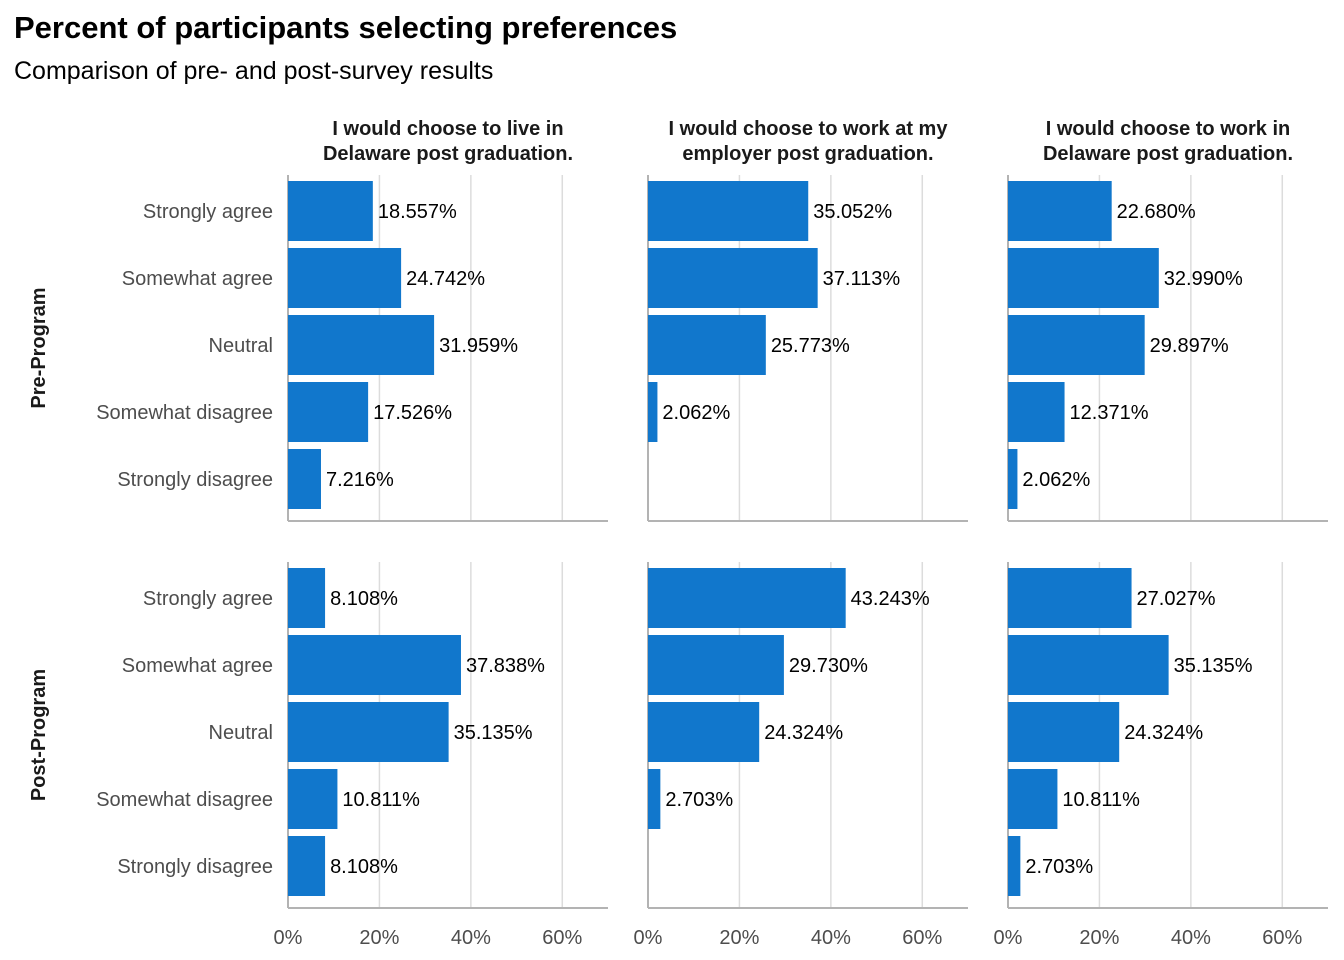  Describe the element at coordinates (810, 346) in the screenshot. I see `data-label-r0c1-2: 25.773%` at that location.